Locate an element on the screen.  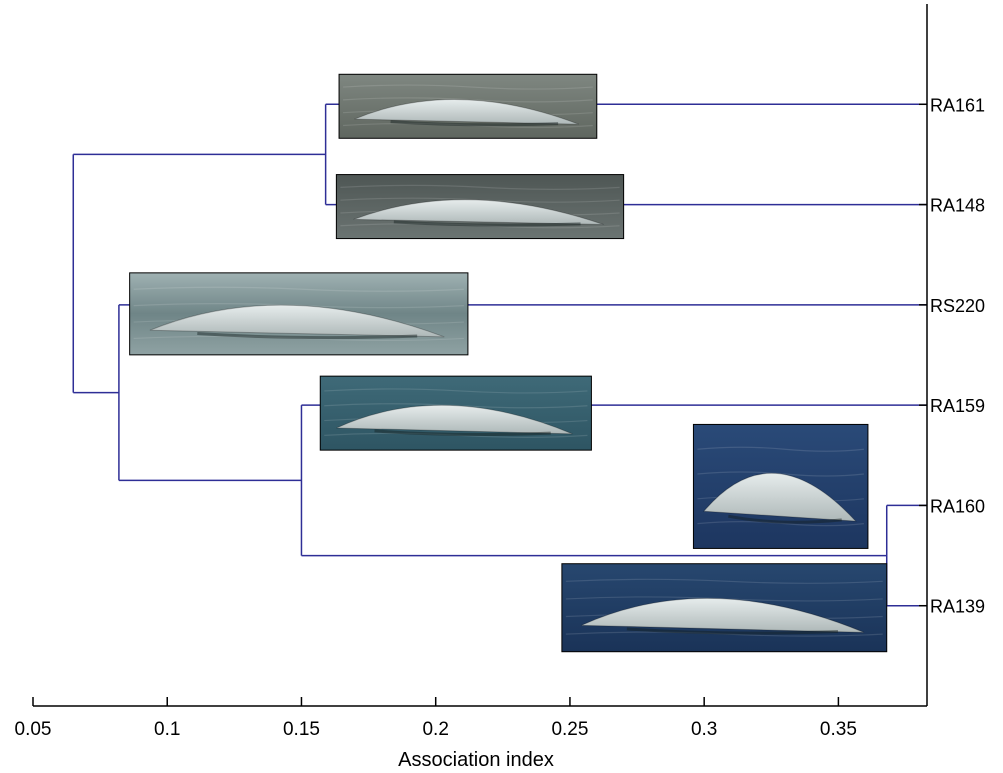
leaf-label-ra161: RA161 is located at coordinates (957, 105).